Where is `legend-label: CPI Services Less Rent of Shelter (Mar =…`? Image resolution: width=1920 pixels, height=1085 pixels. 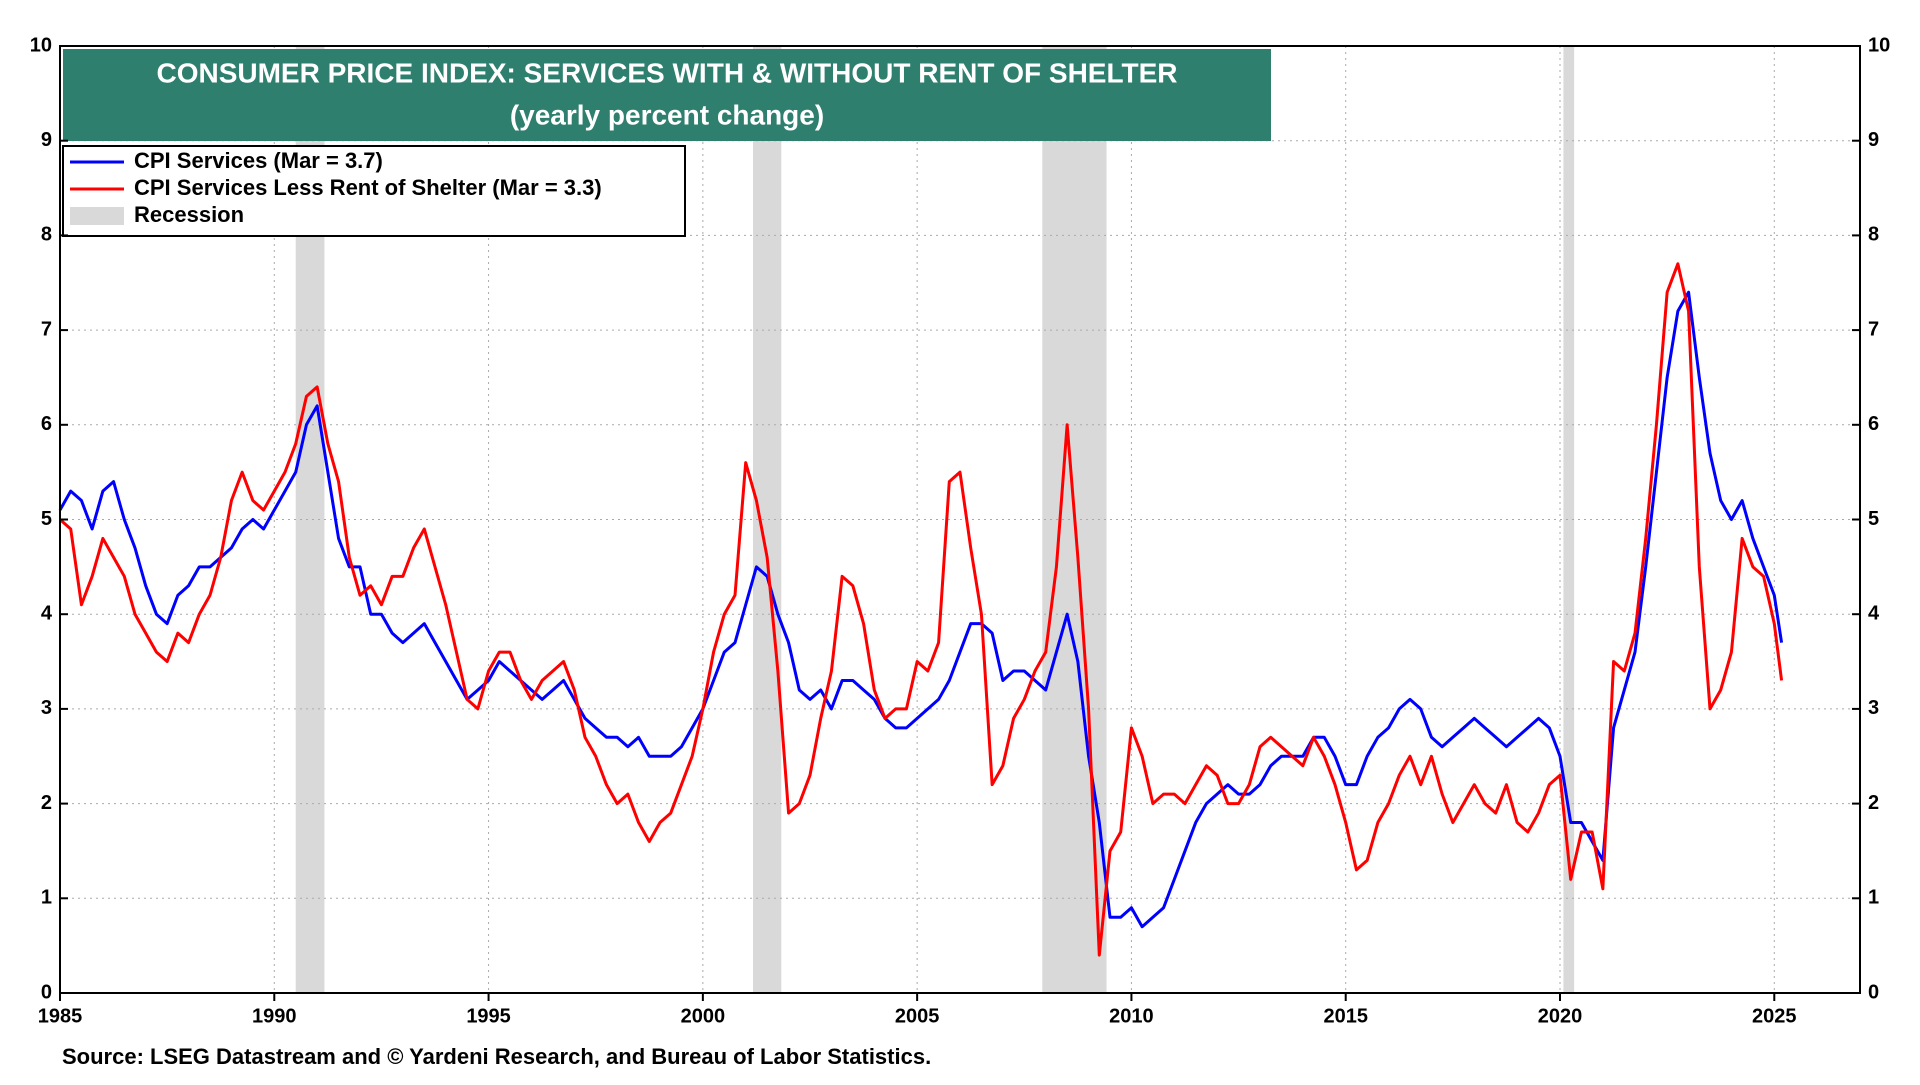
legend-label: CPI Services Less Rent of Shelter (Mar =… is located at coordinates (368, 187).